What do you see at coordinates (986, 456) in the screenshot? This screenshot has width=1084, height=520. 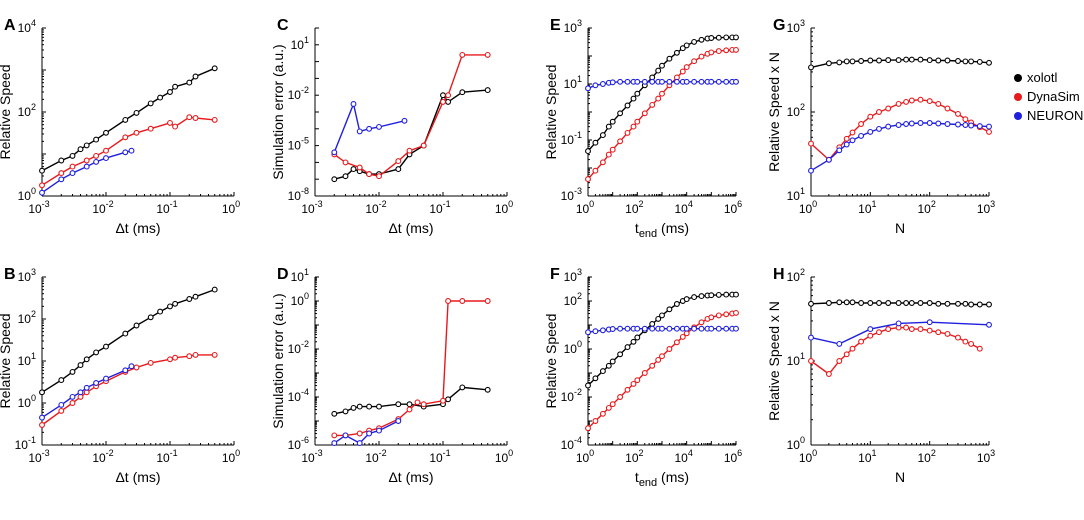 I see `x-tick-label: 10³` at bounding box center [986, 456].